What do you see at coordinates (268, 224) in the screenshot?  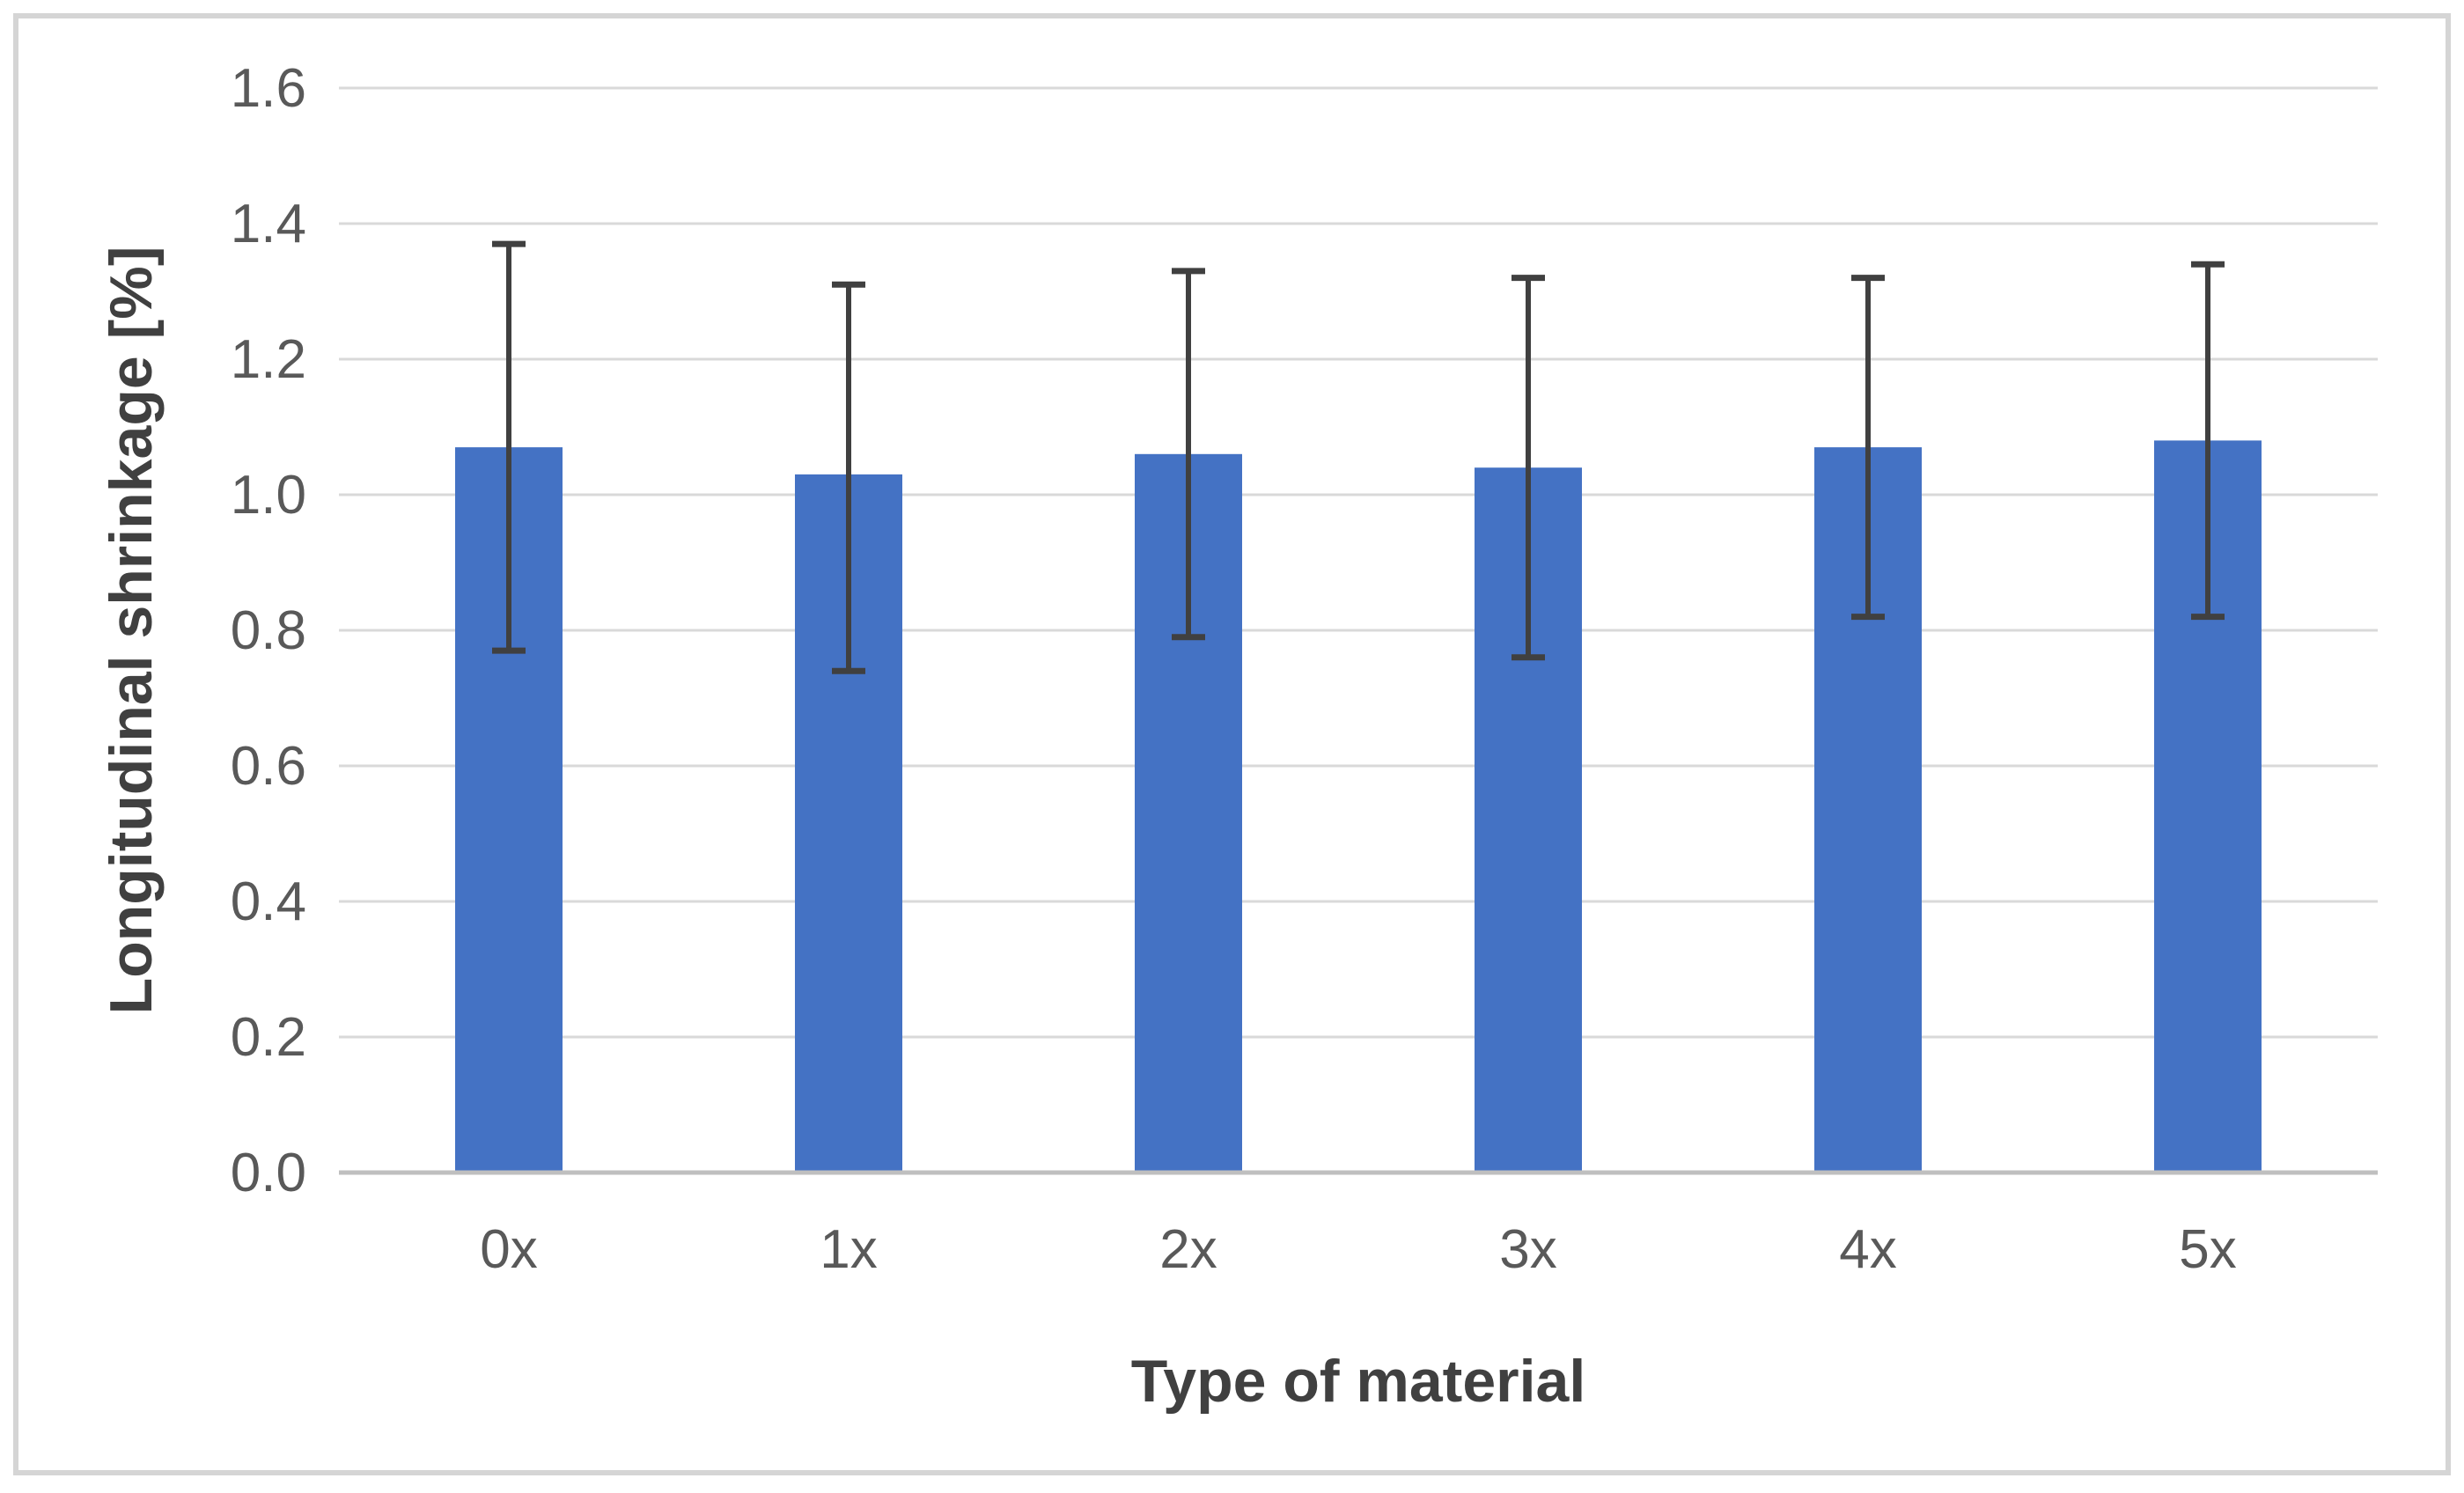 I see `y-tick-label-1.4: 1.4` at bounding box center [268, 224].